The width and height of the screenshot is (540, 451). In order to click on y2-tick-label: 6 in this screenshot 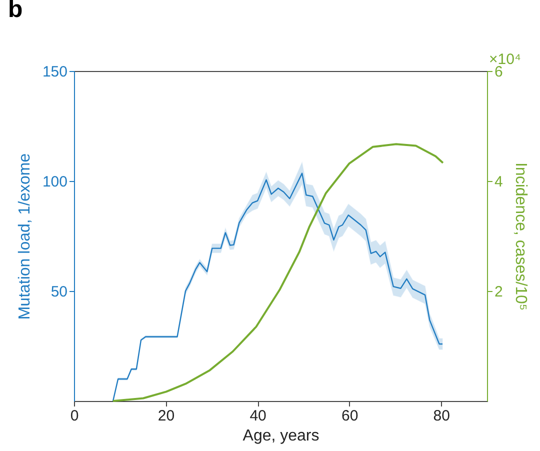, I will do `click(498, 72)`.